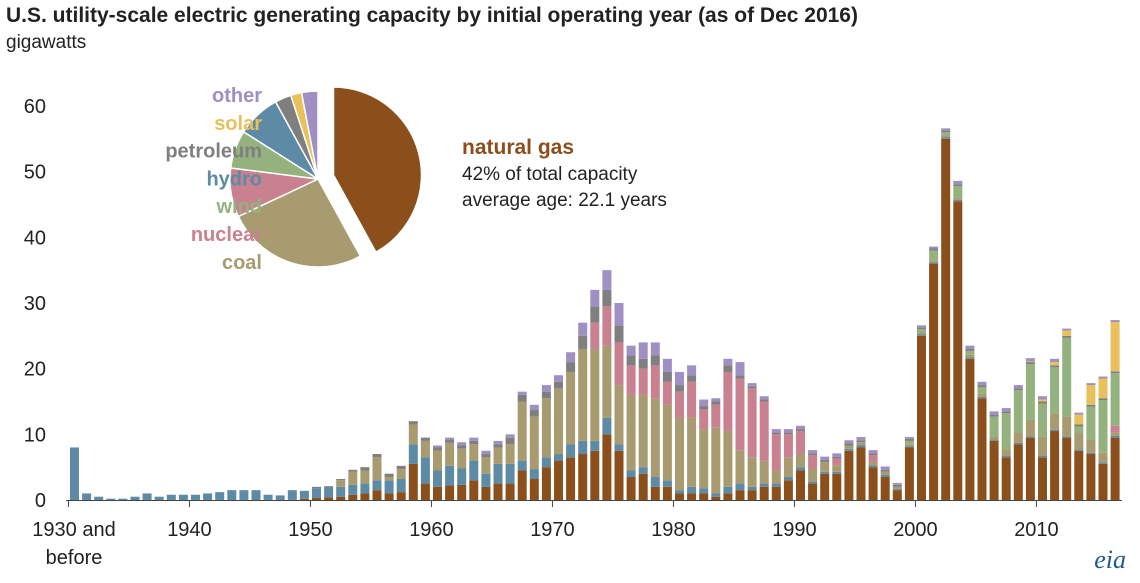  I want to click on pie-slice-coal, so click(299, 223).